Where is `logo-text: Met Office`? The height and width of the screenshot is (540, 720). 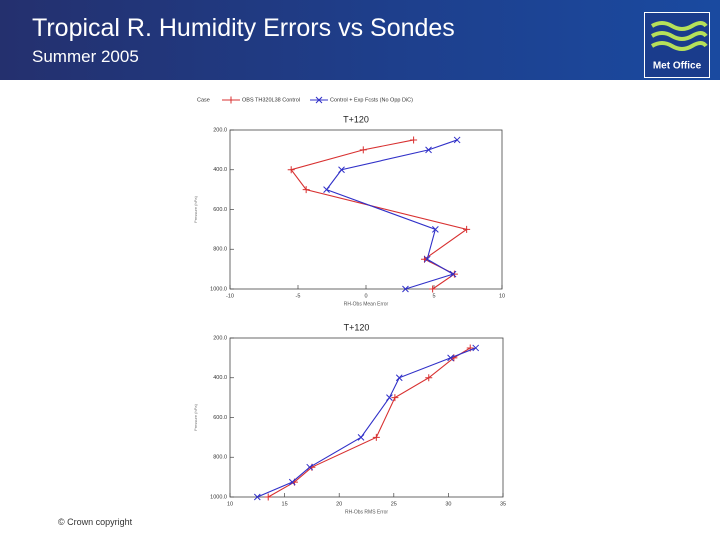
logo-text: Met Office is located at coordinates (677, 66).